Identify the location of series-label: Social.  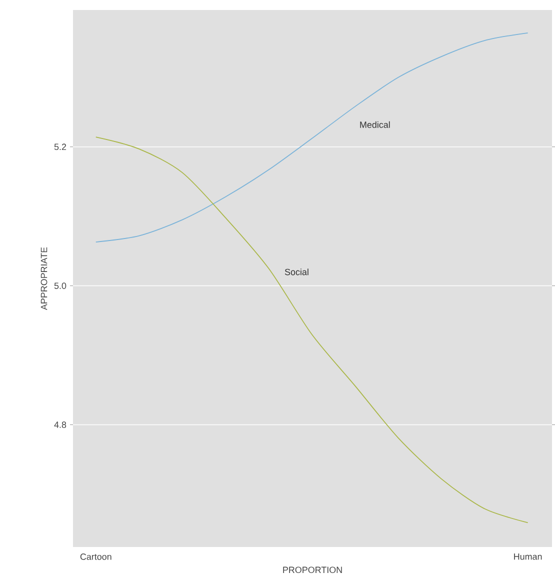
(296, 272).